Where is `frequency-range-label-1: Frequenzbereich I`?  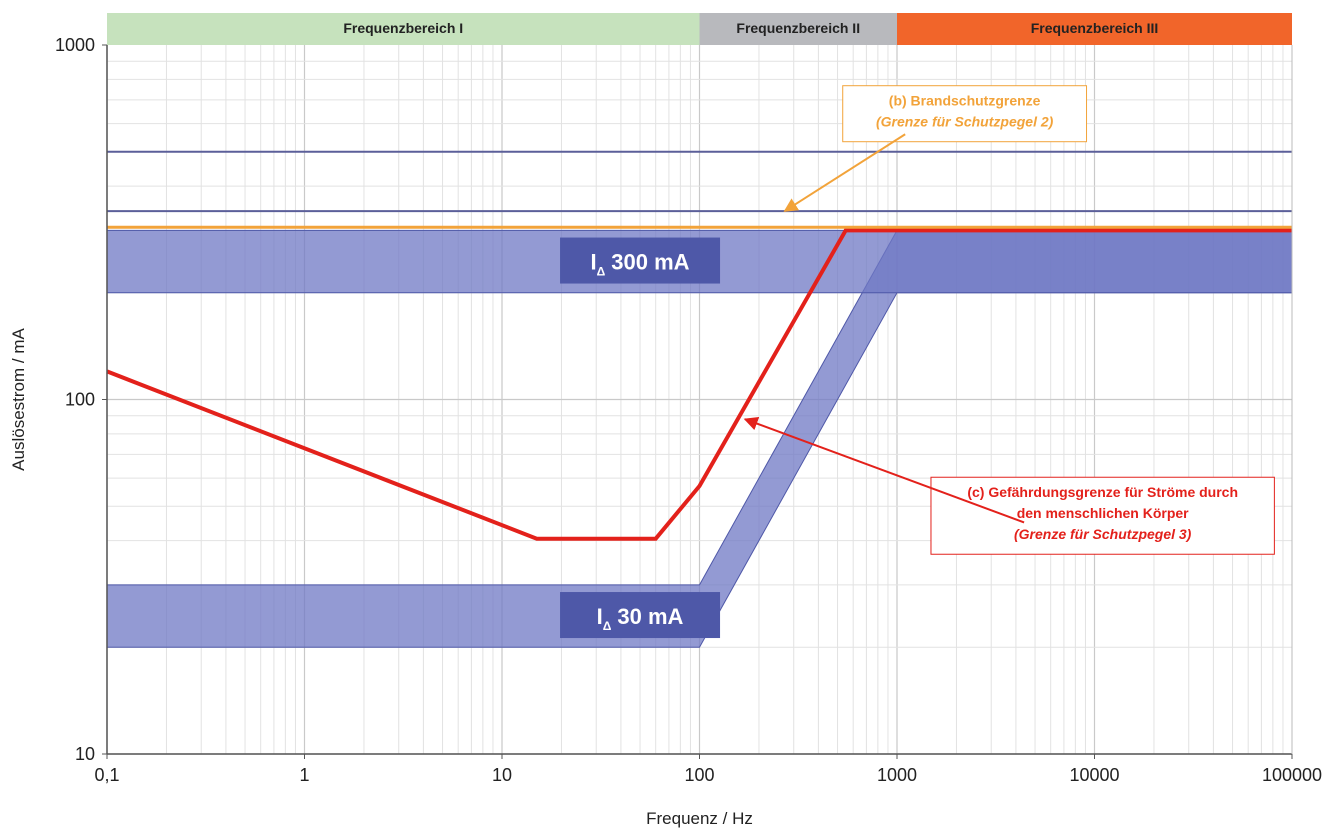
frequency-range-label-1: Frequenzbereich I is located at coordinates (403, 28).